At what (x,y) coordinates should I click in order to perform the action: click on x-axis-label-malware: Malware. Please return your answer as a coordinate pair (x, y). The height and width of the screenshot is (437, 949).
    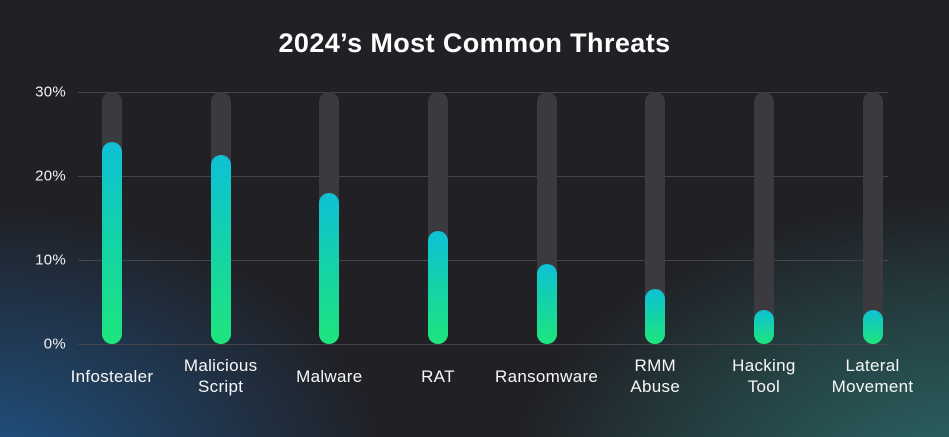
    Looking at the image, I should click on (329, 376).